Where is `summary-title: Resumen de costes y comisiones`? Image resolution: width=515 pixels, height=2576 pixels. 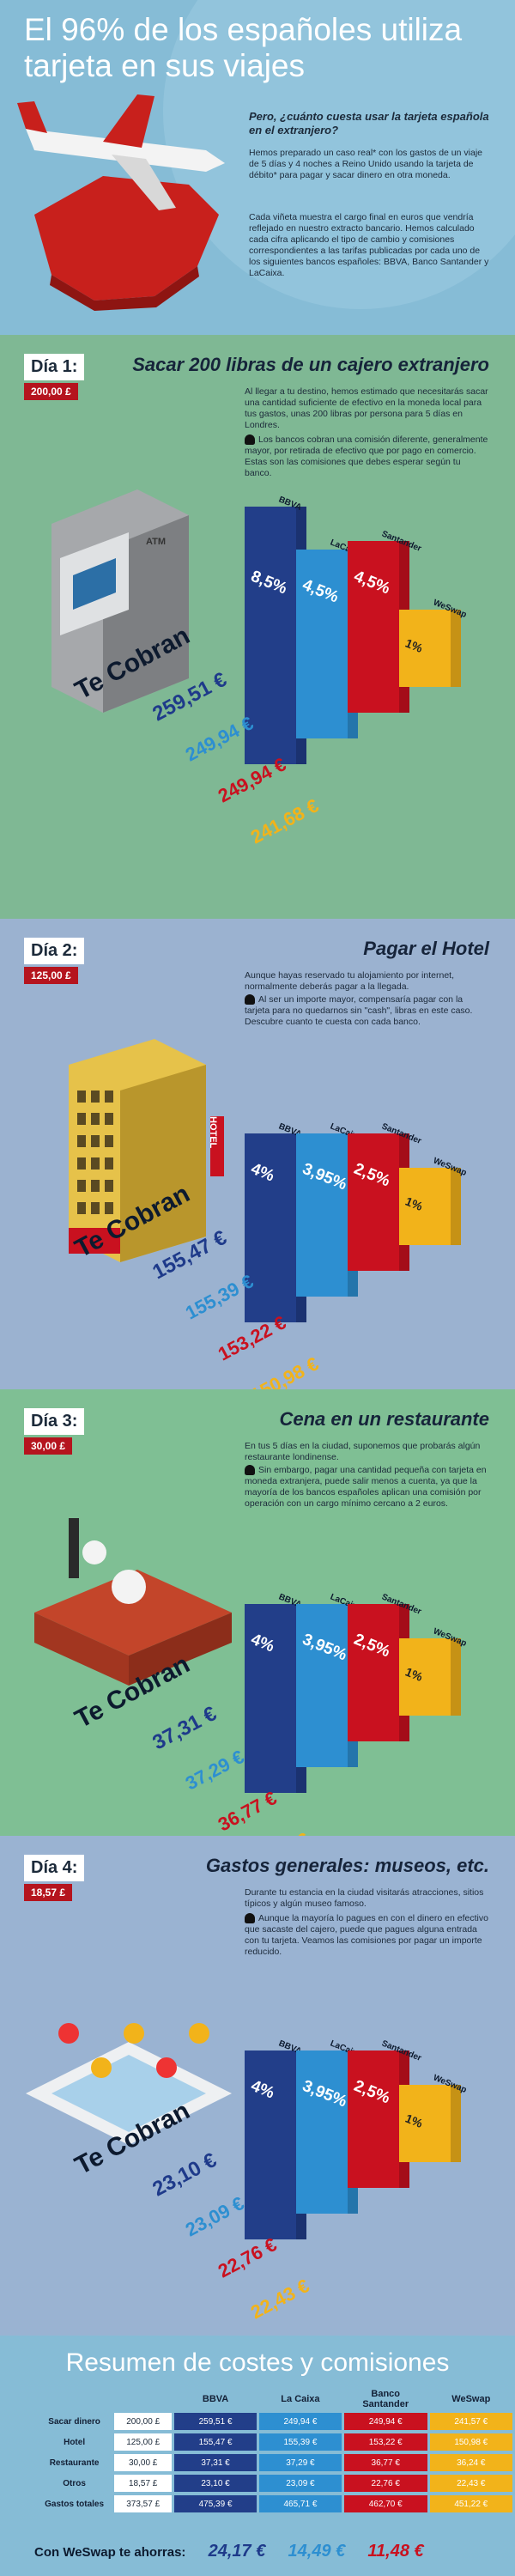 summary-title: Resumen de costes y comisiones is located at coordinates (257, 2362).